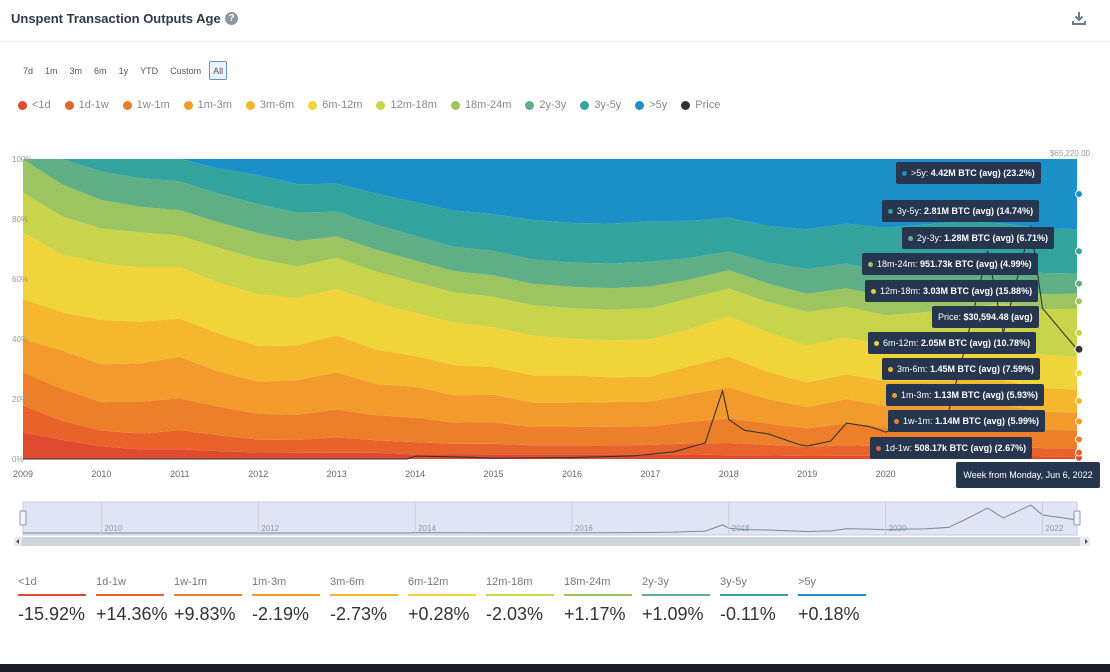  I want to click on x-tick-label: 2013, so click(337, 474).